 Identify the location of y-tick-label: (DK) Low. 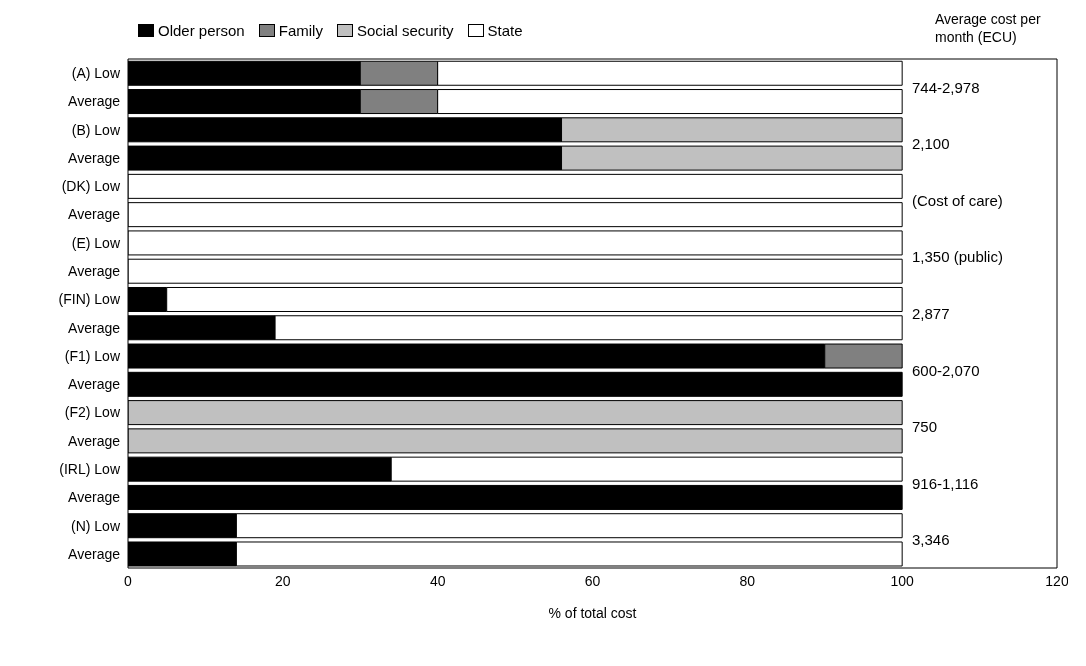
(91, 186).